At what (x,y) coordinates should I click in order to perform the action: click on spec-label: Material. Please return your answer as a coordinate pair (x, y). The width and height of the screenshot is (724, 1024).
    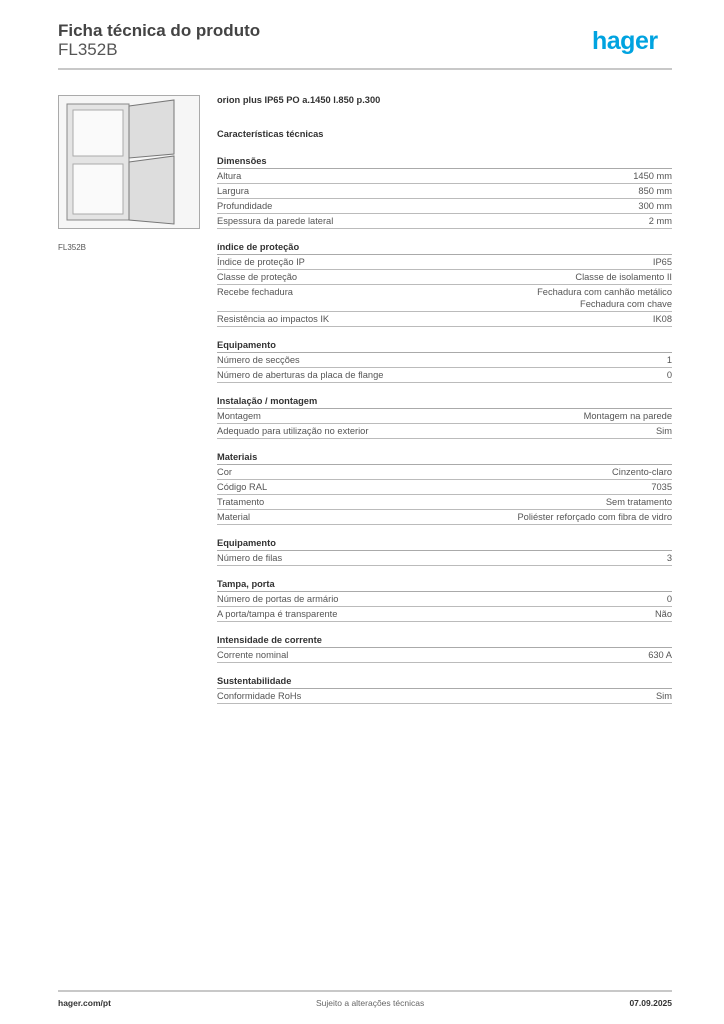
    Looking at the image, I should click on (234, 517).